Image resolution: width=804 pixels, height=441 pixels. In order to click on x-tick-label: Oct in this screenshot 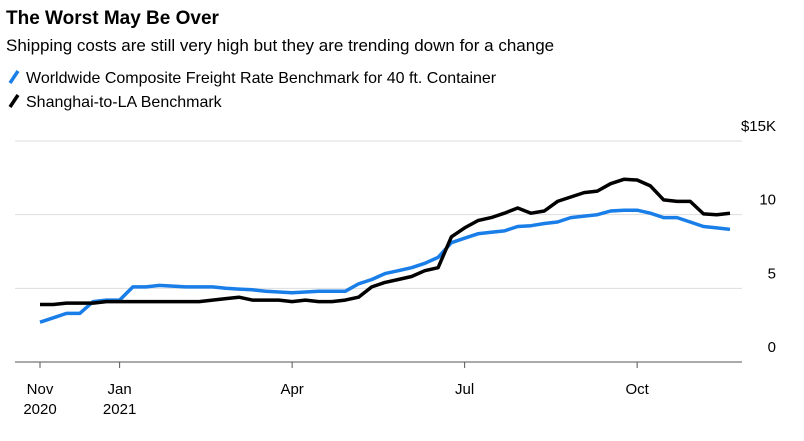, I will do `click(637, 389)`.